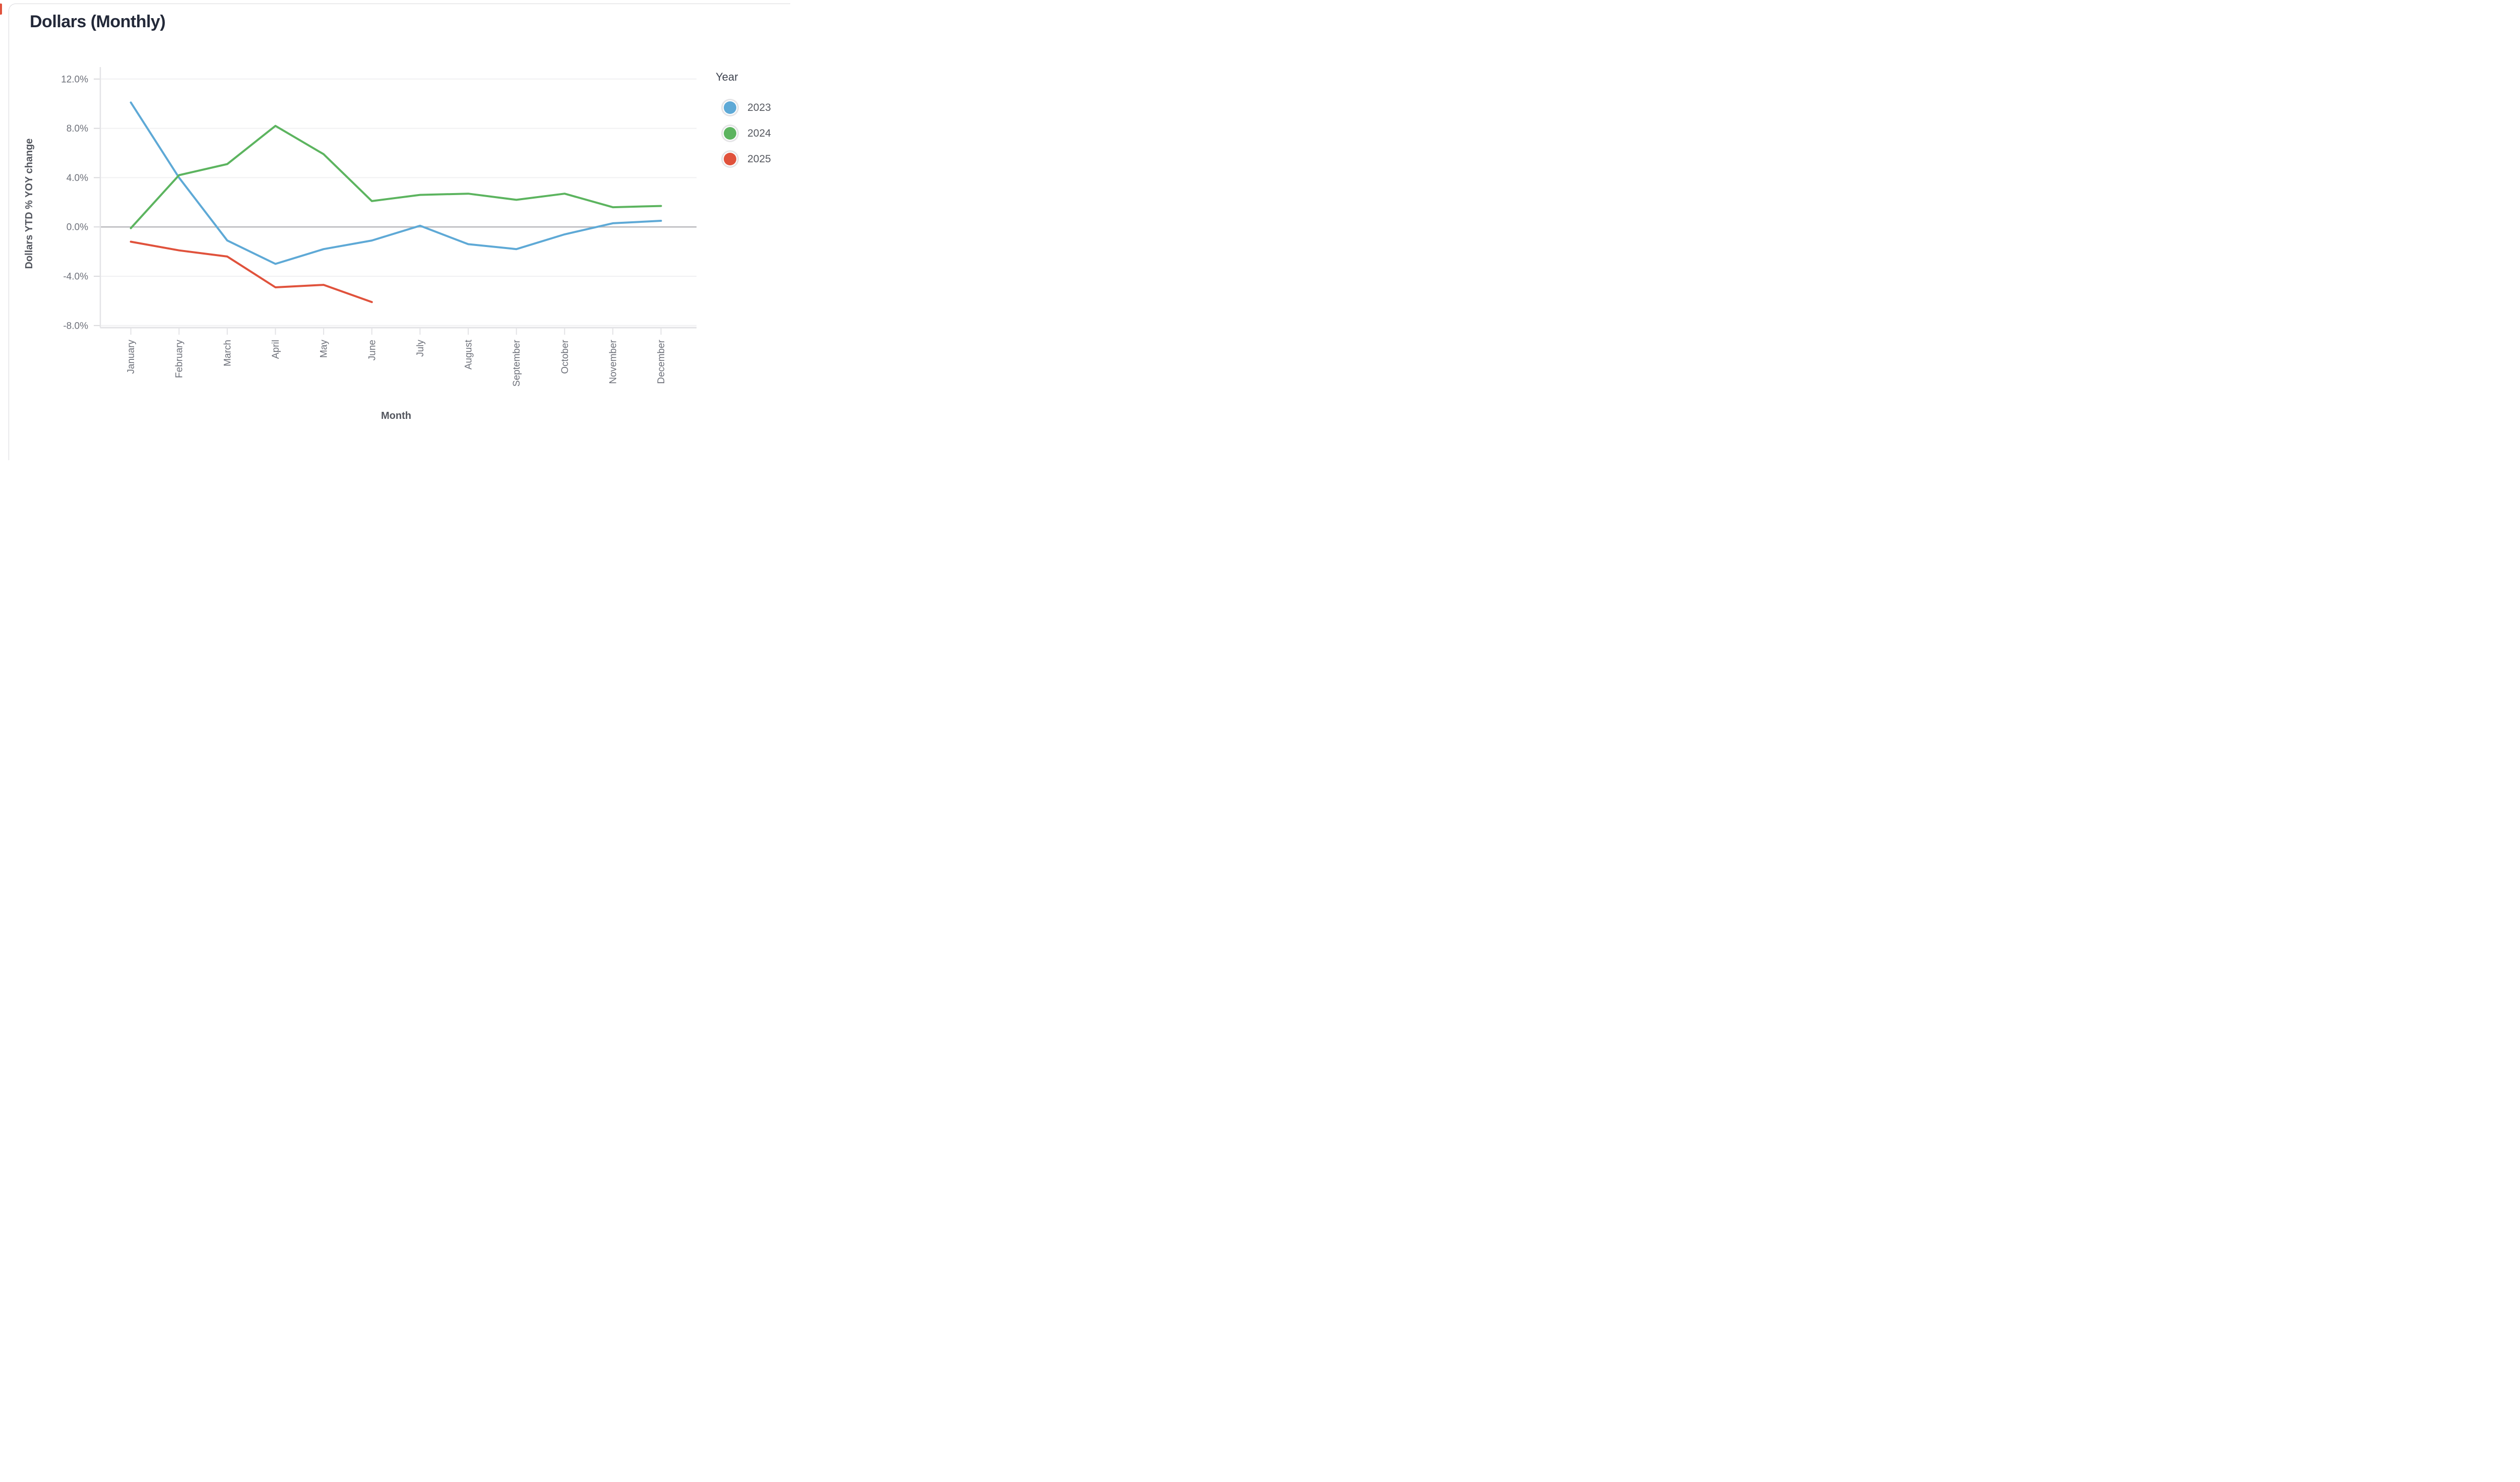  Describe the element at coordinates (566, 357) in the screenshot. I see `x-tick-label: October` at that location.